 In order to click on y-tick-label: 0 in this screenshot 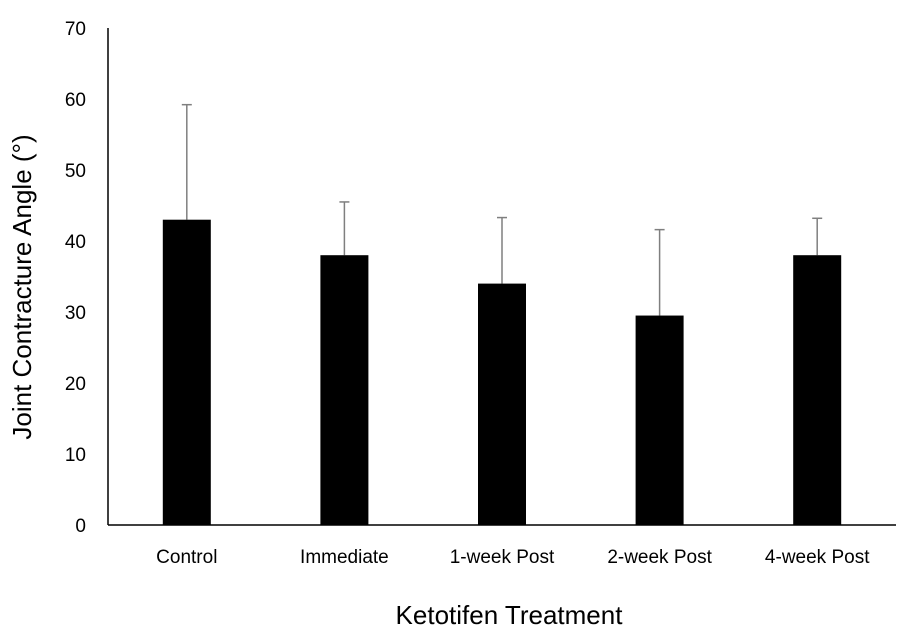, I will do `click(80, 526)`.